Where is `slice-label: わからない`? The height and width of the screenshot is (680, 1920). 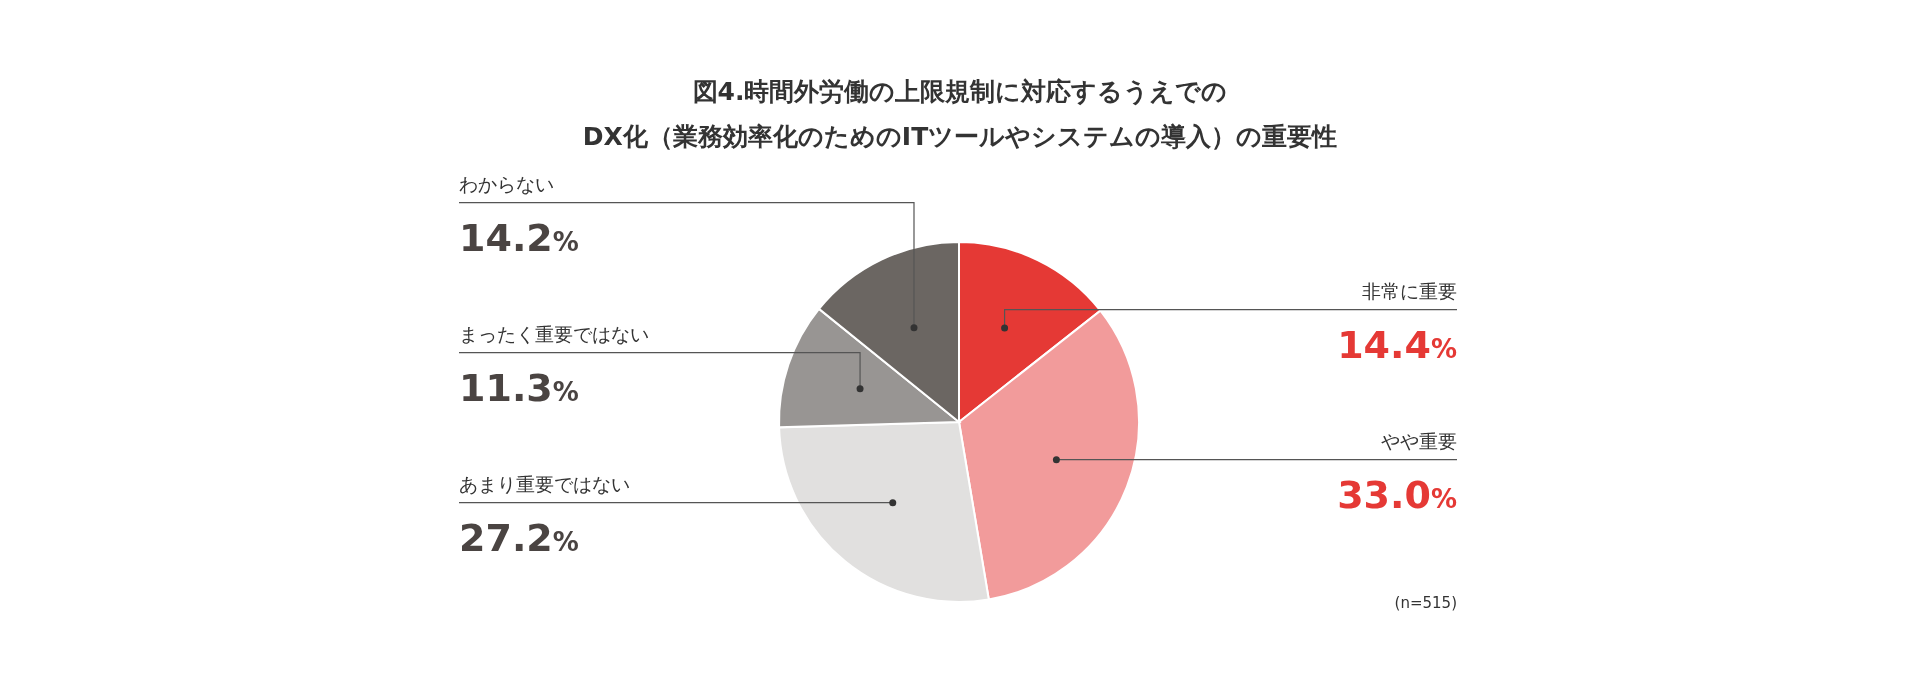 slice-label: わからない is located at coordinates (506, 183).